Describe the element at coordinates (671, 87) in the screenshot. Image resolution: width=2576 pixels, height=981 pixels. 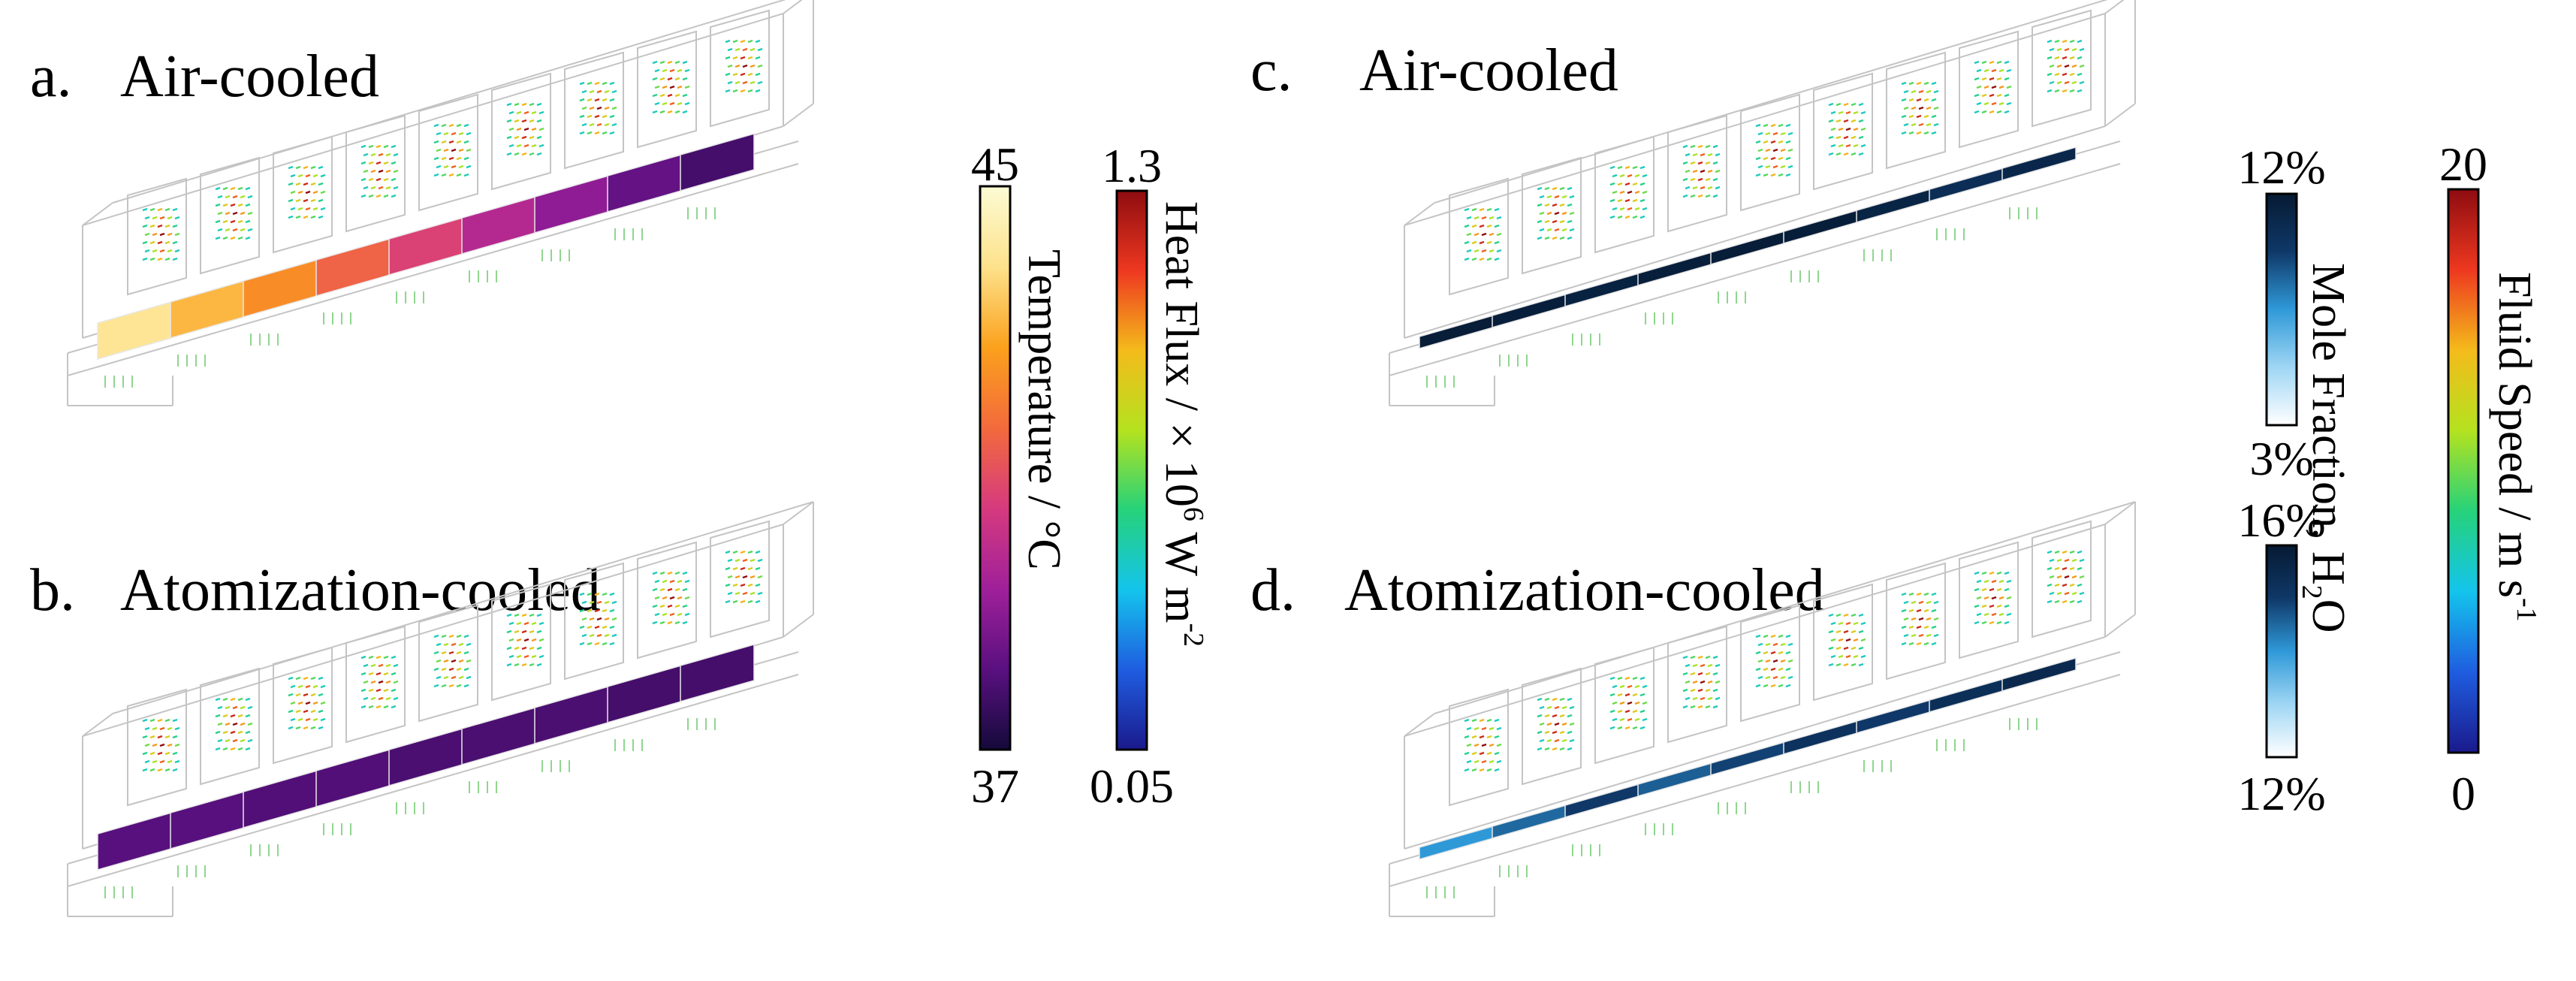
I see `velocity-glyph` at that location.